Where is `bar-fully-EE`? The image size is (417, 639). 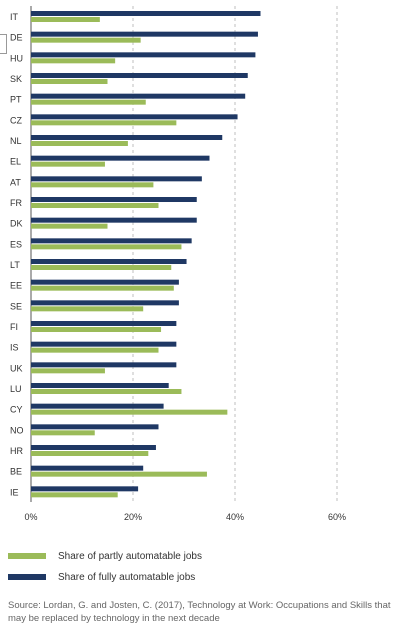
bar-fully-EE is located at coordinates (105, 282).